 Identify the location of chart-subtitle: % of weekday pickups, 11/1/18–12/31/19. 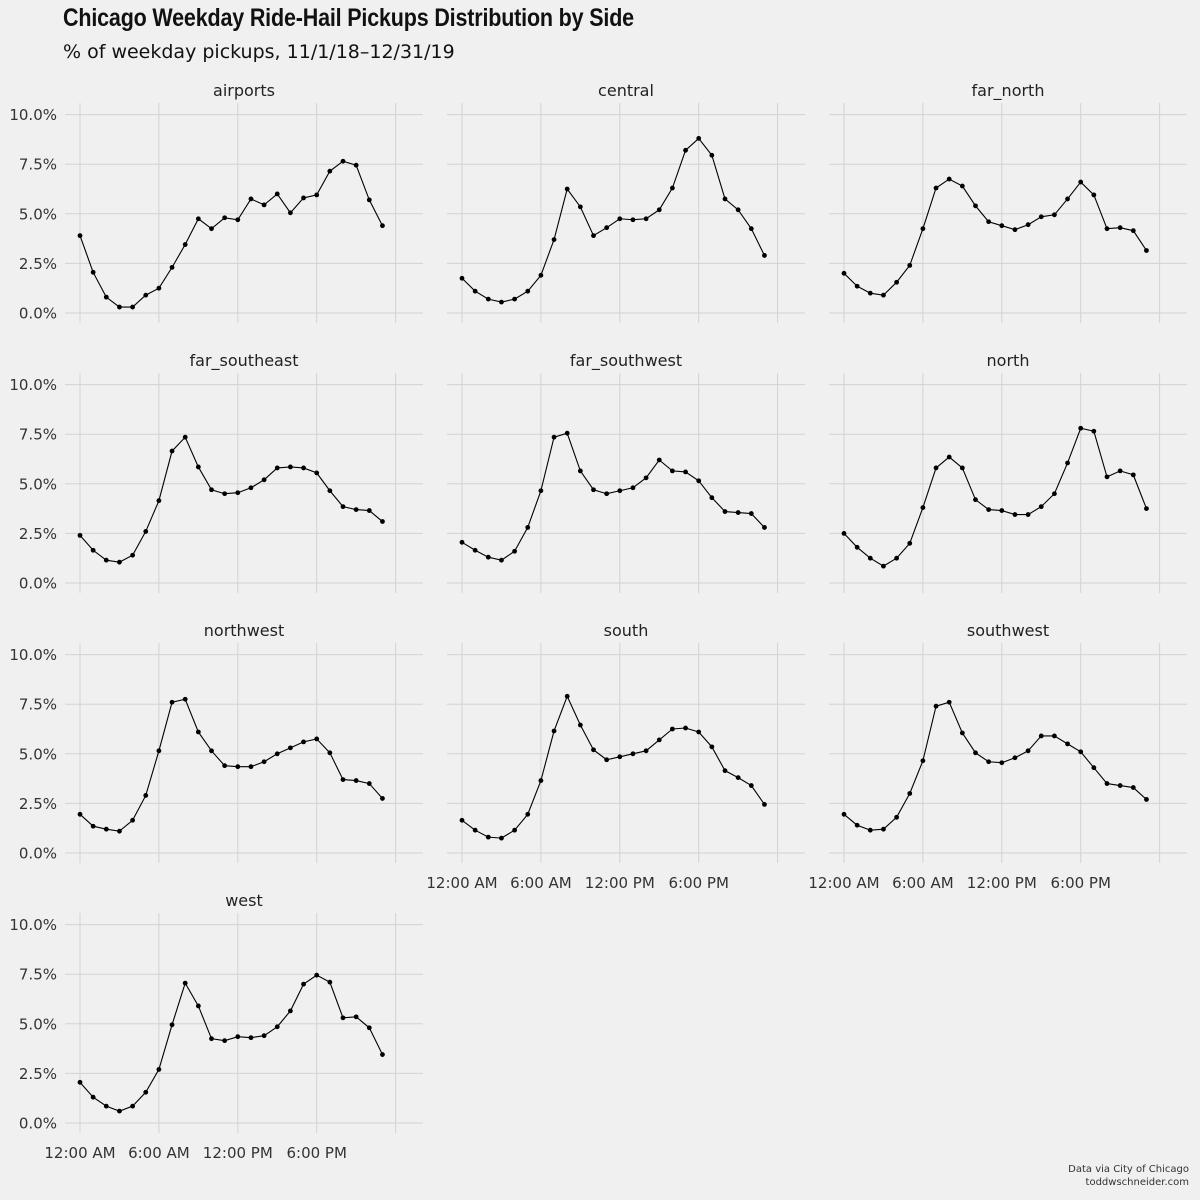
(259, 52).